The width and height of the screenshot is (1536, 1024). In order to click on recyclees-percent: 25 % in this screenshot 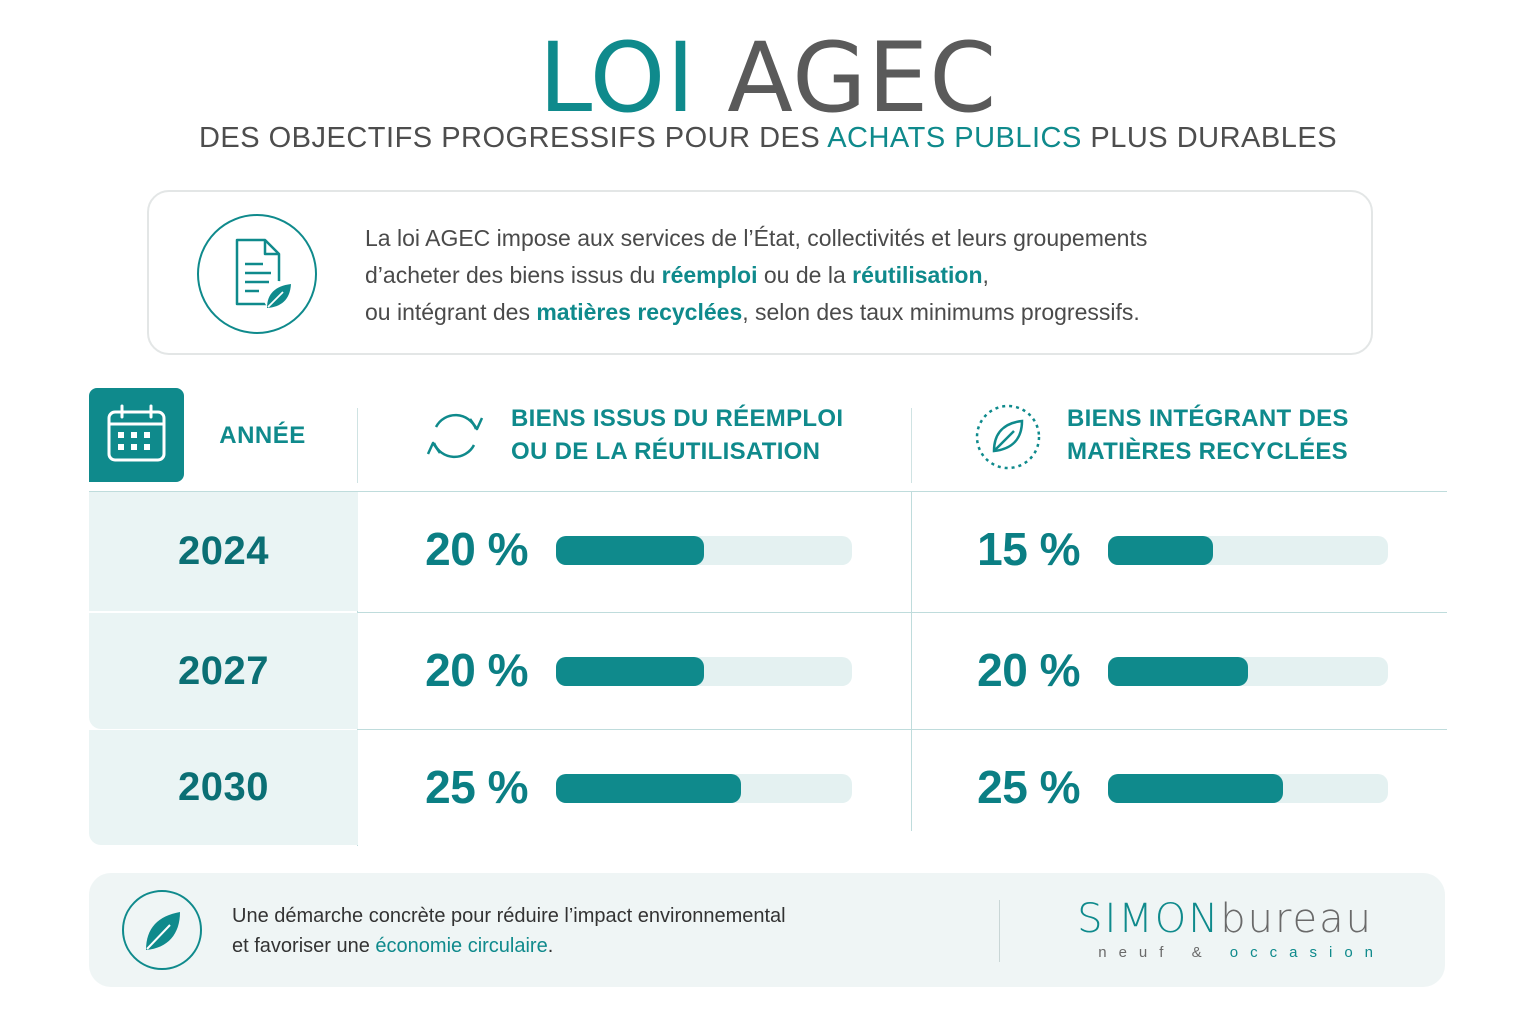, I will do `click(1028, 787)`.